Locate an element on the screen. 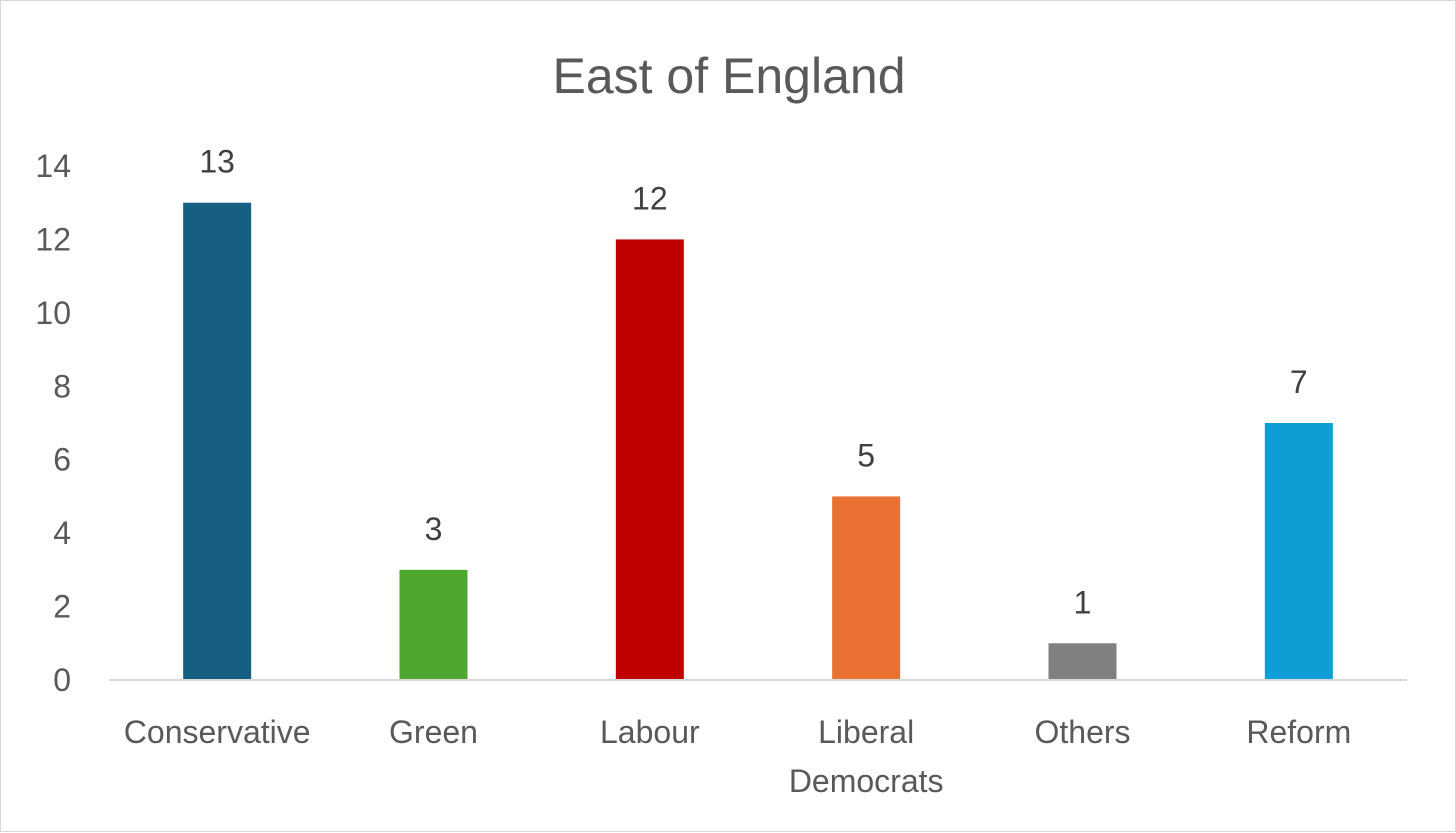 The width and height of the screenshot is (1456, 833). data-label: 7 is located at coordinates (1299, 382).